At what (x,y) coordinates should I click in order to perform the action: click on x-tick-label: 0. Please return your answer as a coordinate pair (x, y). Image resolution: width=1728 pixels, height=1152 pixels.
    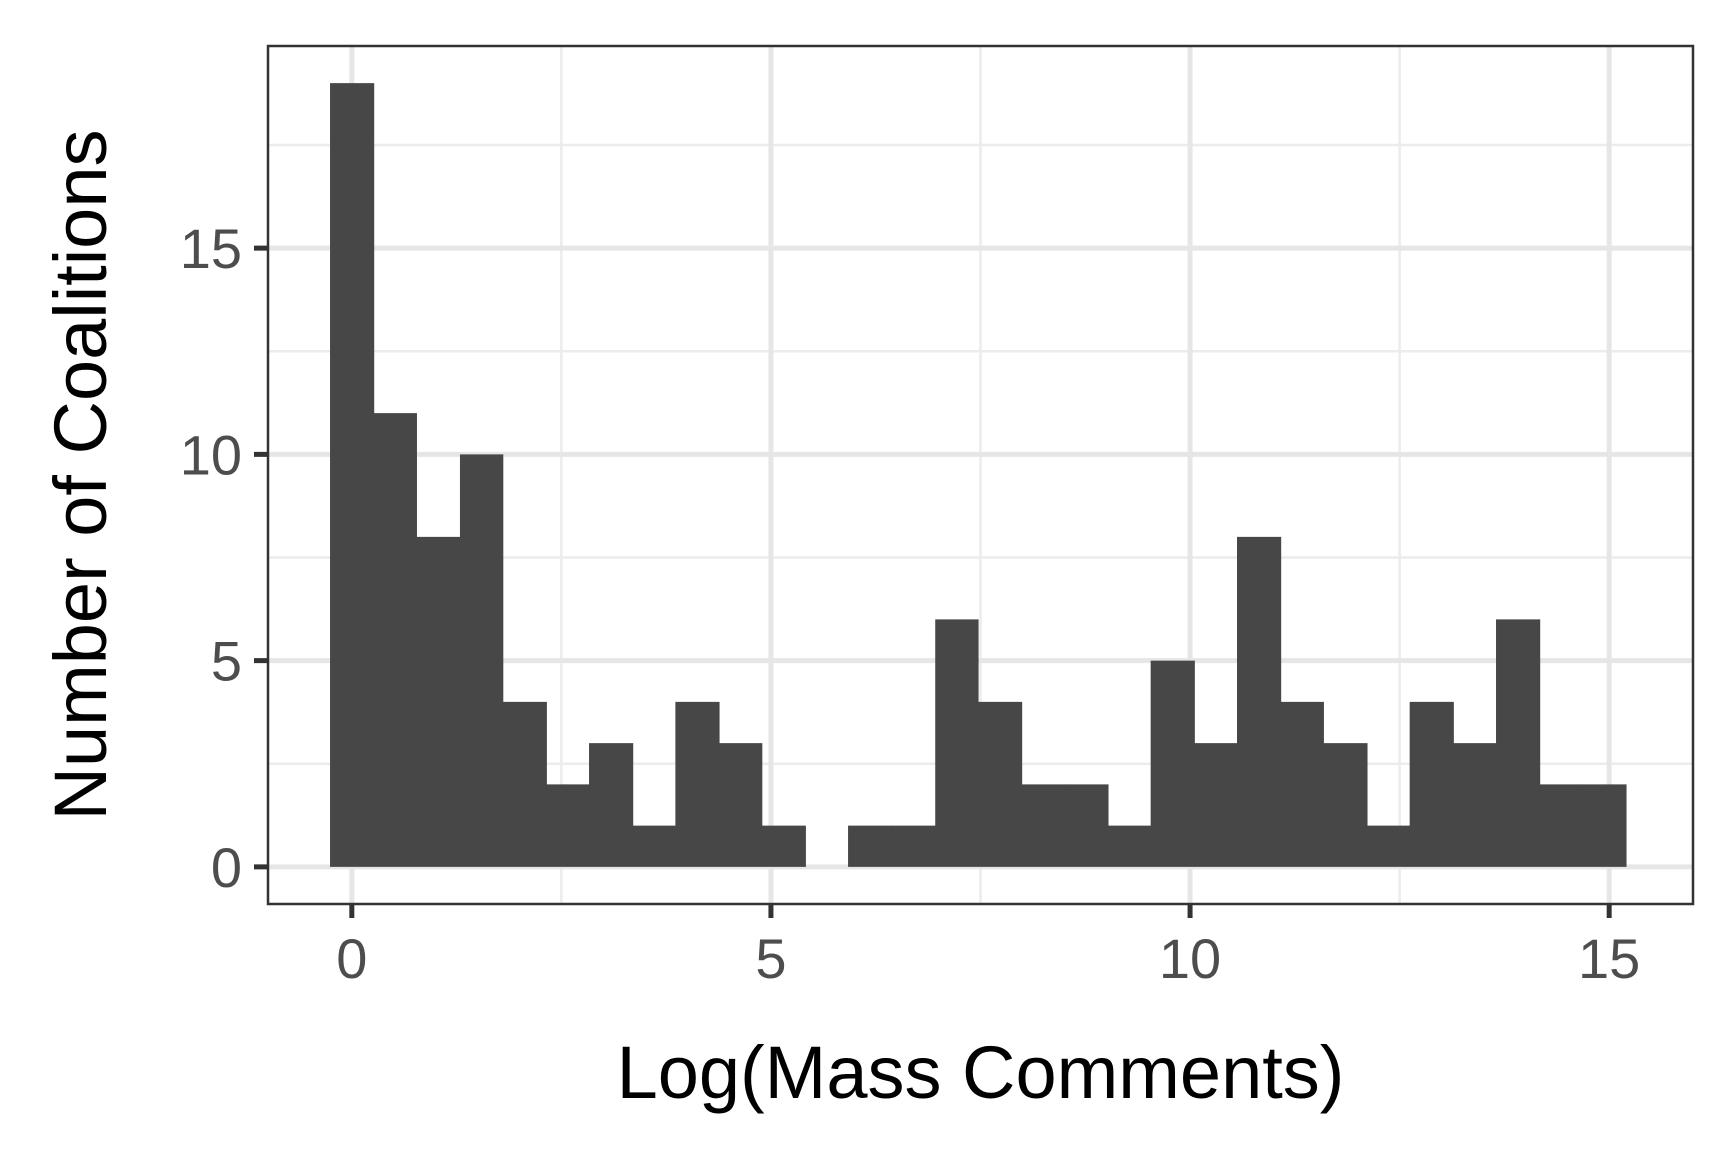
    Looking at the image, I should click on (351, 958).